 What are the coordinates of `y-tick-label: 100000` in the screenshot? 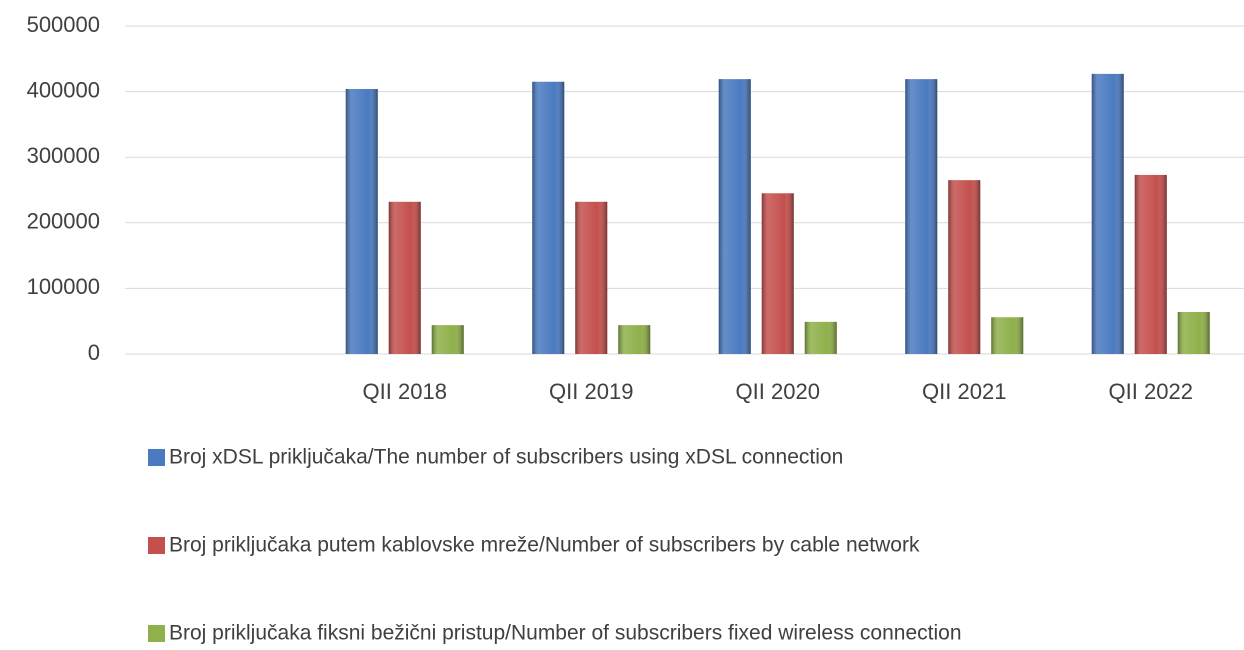 It's located at (63, 286).